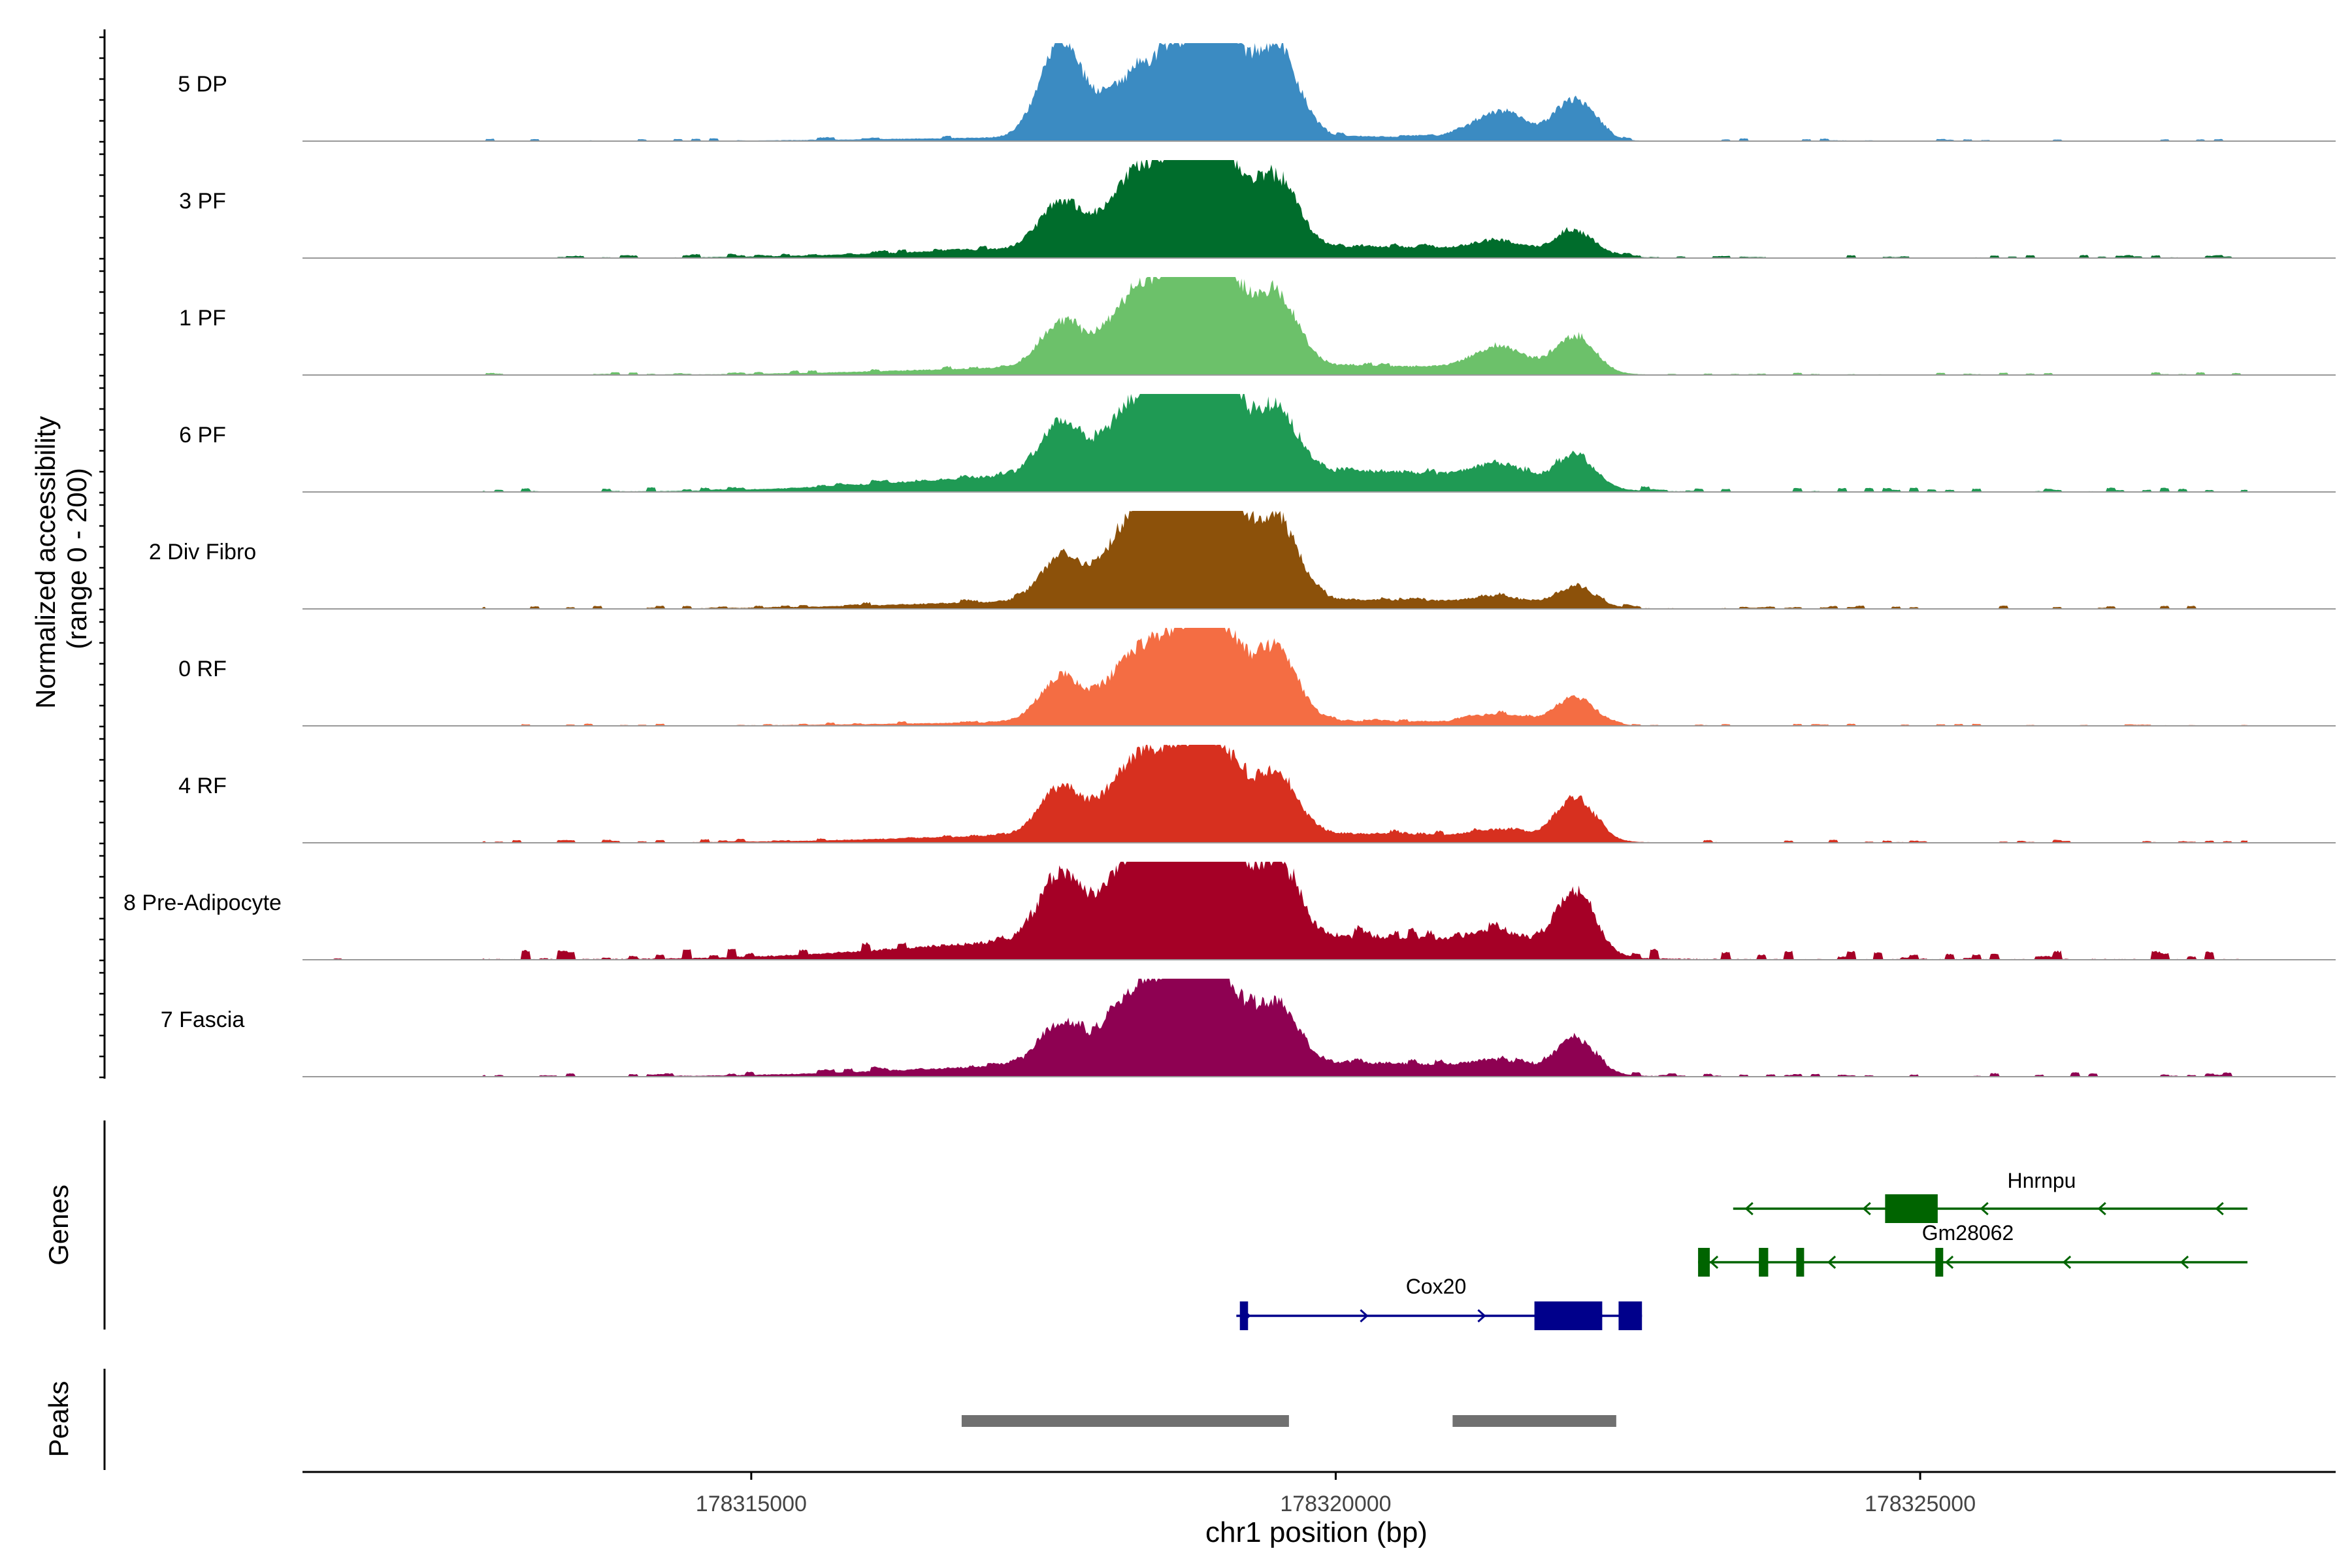 The image size is (2352, 1568). Describe the element at coordinates (1439, 1302) in the screenshot. I see `gene: Cox20` at that location.